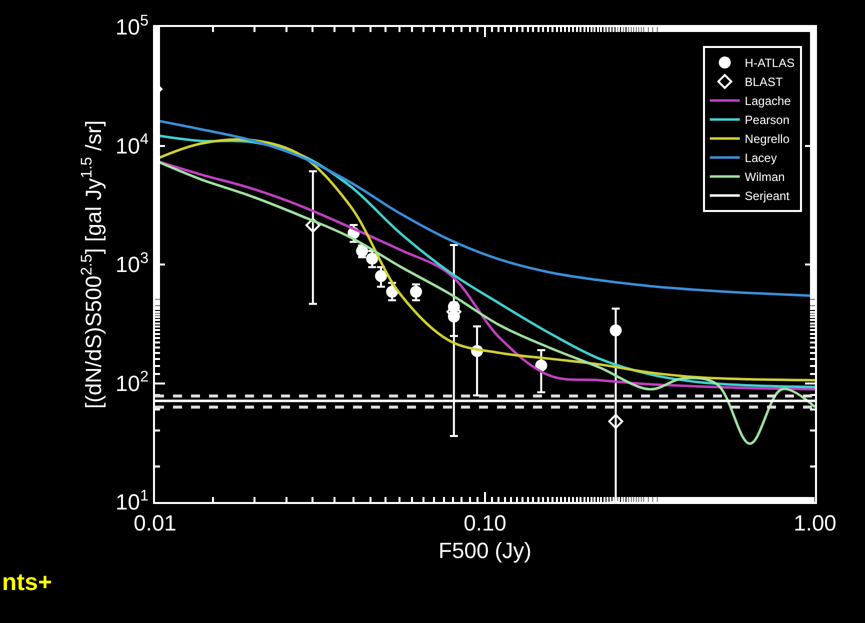 Image resolution: width=865 pixels, height=623 pixels. What do you see at coordinates (767, 196) in the screenshot?
I see `legend-label: Serjeant` at bounding box center [767, 196].